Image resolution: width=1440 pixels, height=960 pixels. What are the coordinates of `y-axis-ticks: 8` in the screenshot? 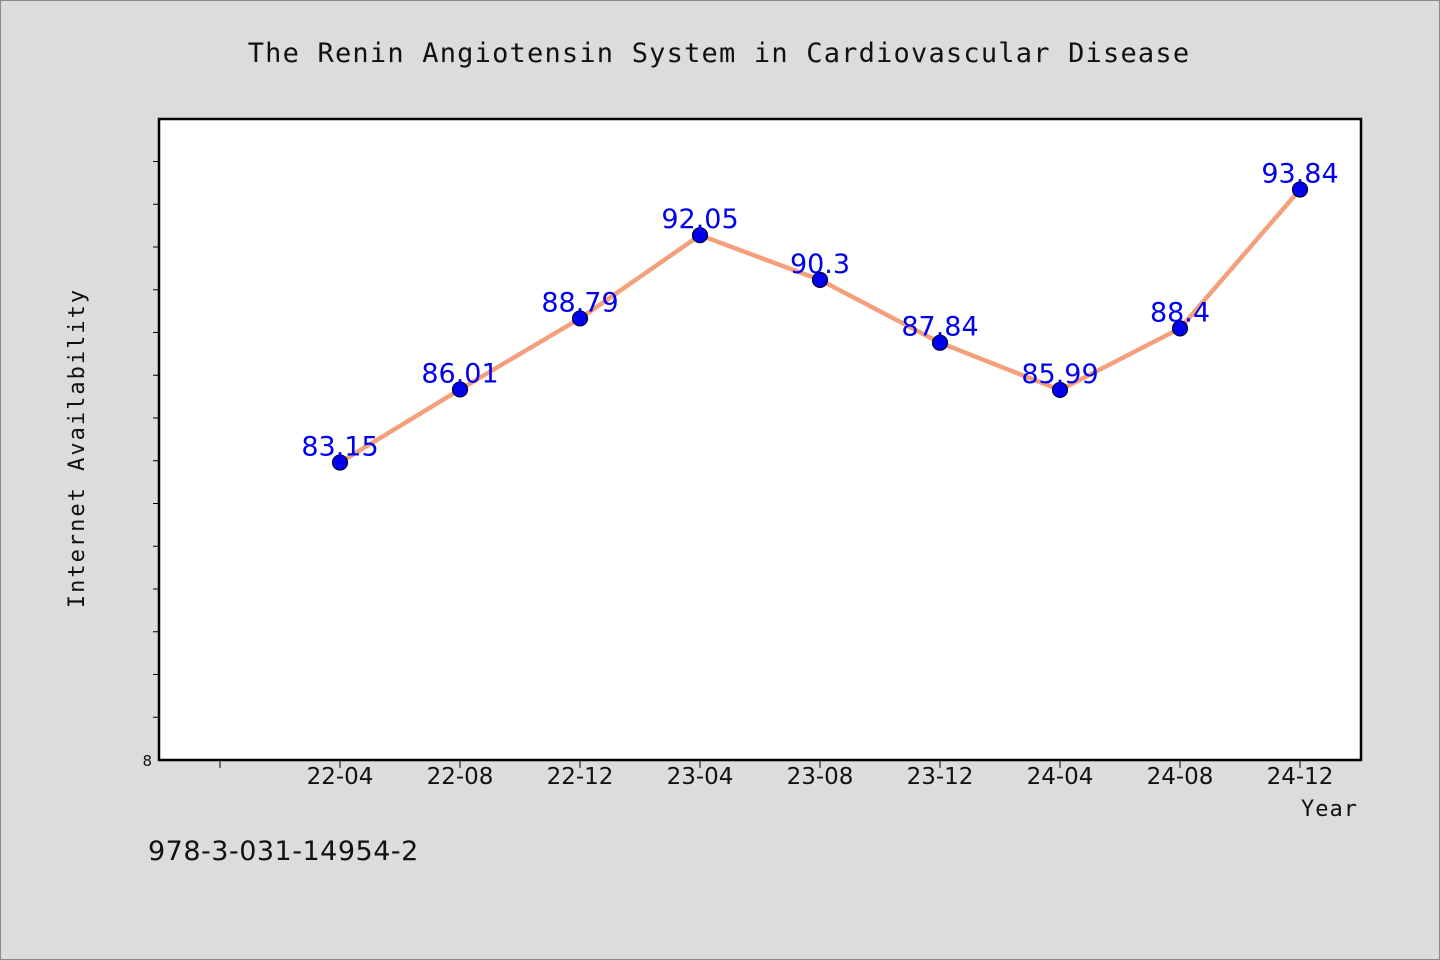 It's located at (150, 465).